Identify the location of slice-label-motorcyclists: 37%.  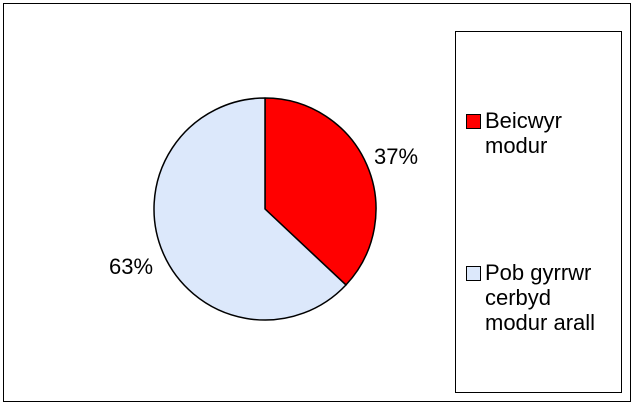
(396, 156).